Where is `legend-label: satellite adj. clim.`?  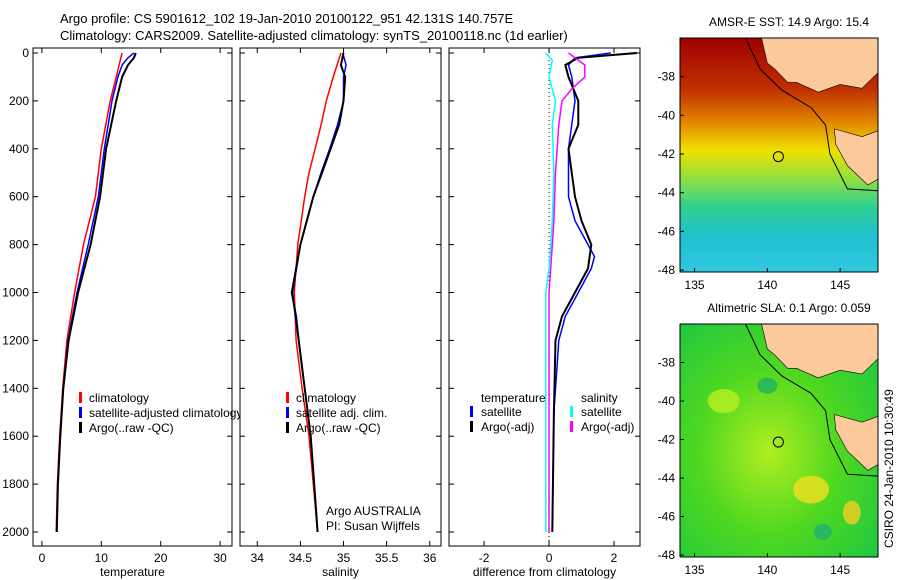
legend-label: satellite adj. clim. is located at coordinates (341, 413).